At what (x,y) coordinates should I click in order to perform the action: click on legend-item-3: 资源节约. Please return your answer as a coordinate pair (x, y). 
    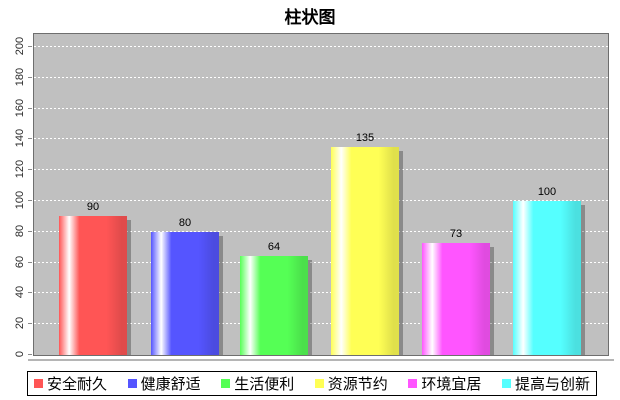
    Looking at the image, I should click on (351, 383).